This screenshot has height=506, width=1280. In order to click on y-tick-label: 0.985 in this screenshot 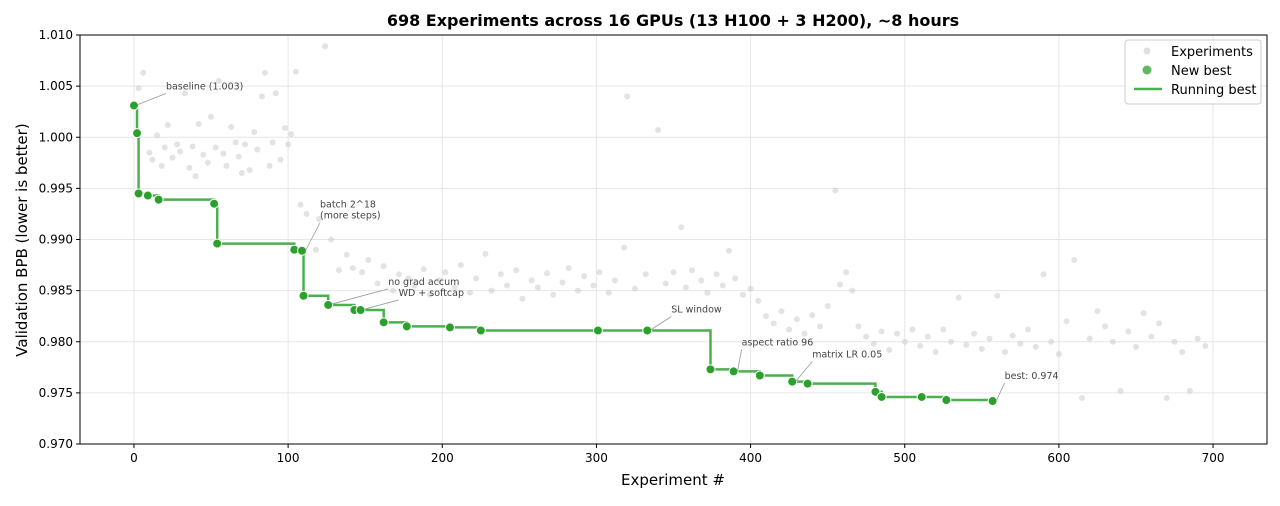, I will do `click(56, 291)`.